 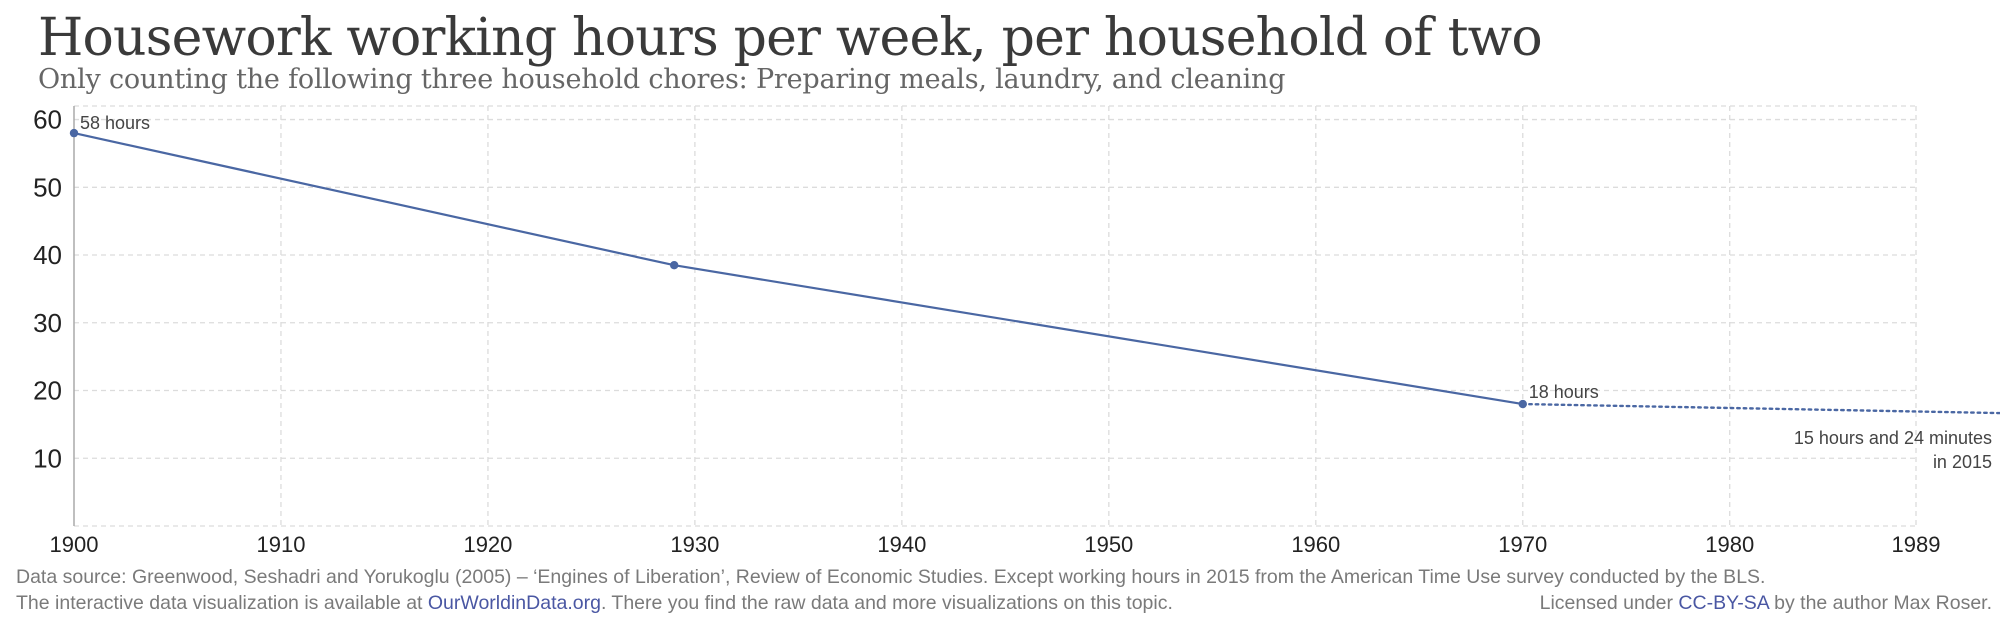 What do you see at coordinates (1108, 544) in the screenshot?
I see `x-tick-label: 1950` at bounding box center [1108, 544].